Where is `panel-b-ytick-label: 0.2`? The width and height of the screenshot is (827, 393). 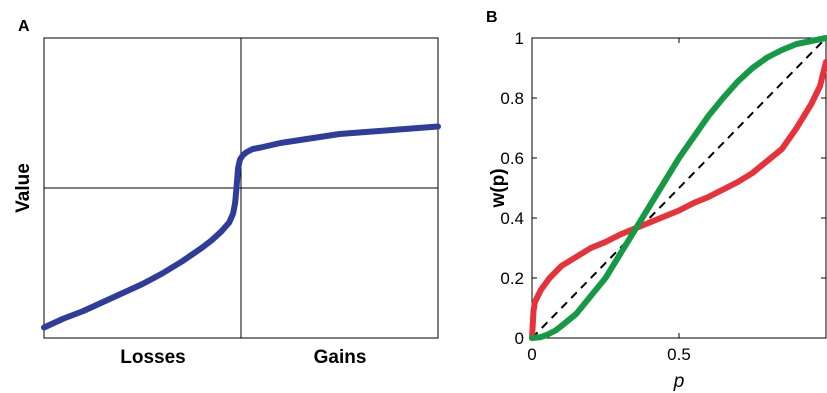
panel-b-ytick-label: 0.2 is located at coordinates (512, 278).